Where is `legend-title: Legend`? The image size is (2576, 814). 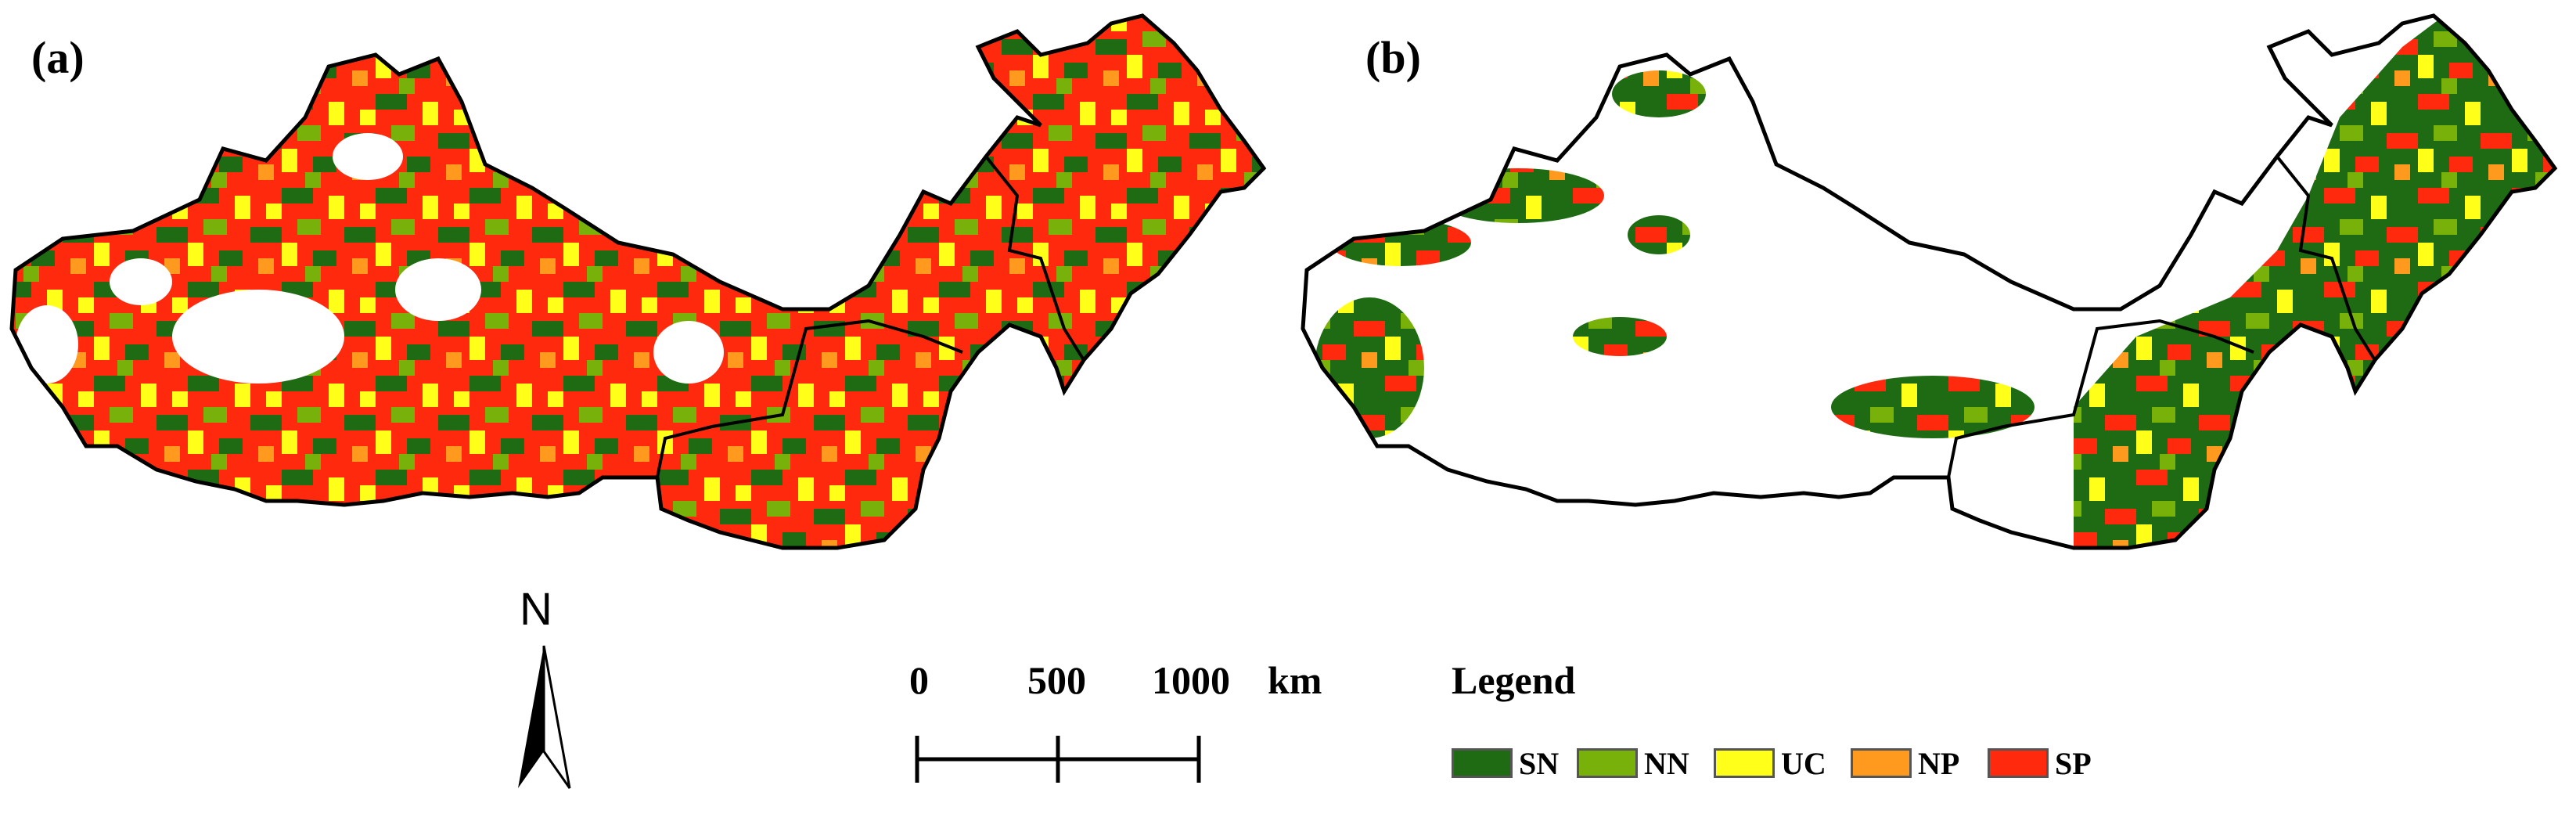 legend-title: Legend is located at coordinates (1514, 680).